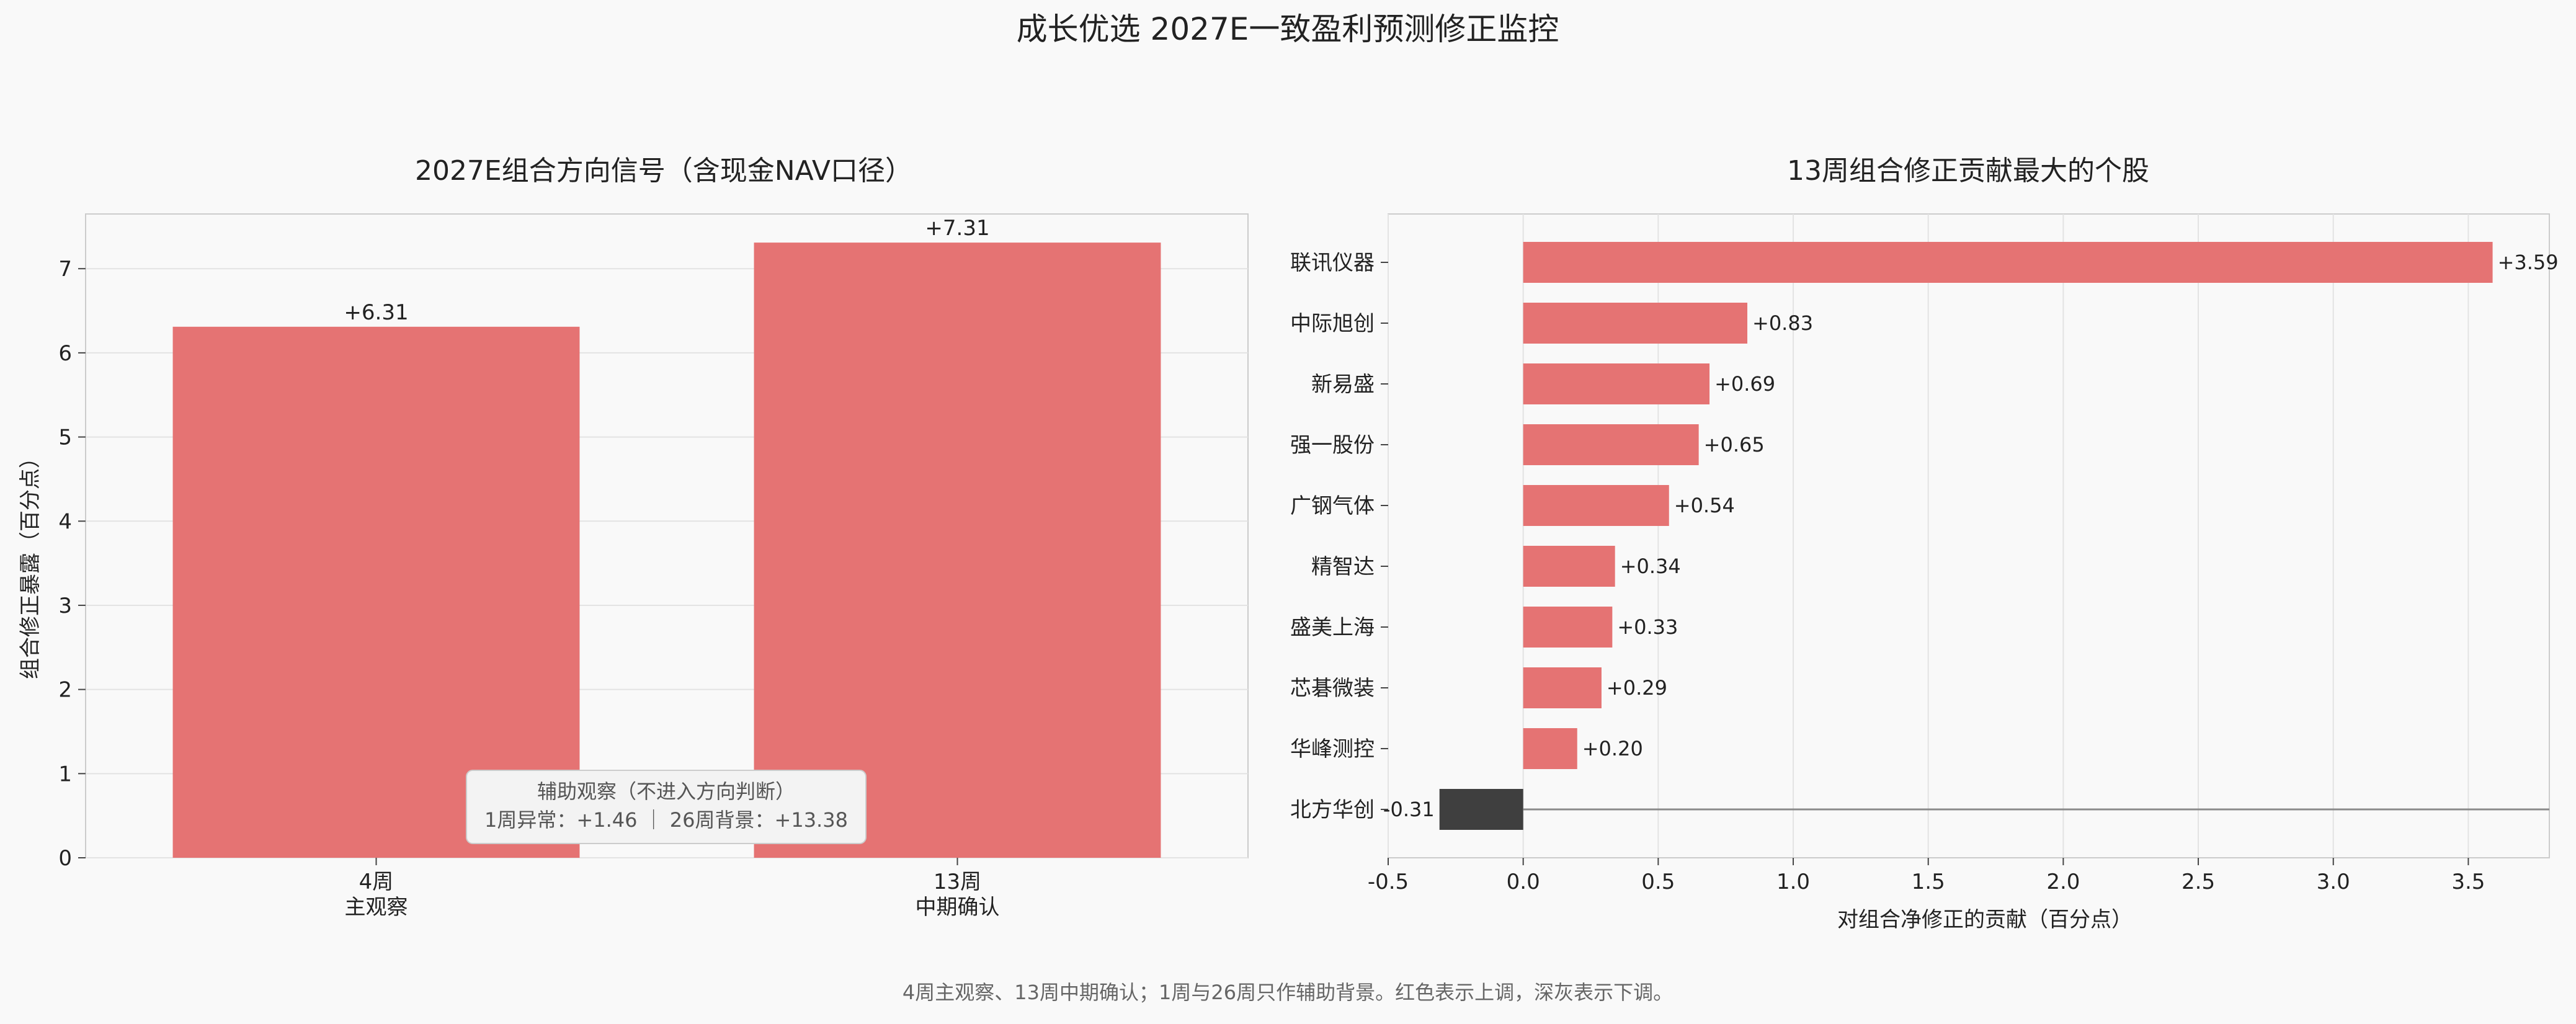 Image resolution: width=2576 pixels, height=1024 pixels. What do you see at coordinates (1332, 749) in the screenshot?
I see `right-ytick-label: 华峰测控` at bounding box center [1332, 749].